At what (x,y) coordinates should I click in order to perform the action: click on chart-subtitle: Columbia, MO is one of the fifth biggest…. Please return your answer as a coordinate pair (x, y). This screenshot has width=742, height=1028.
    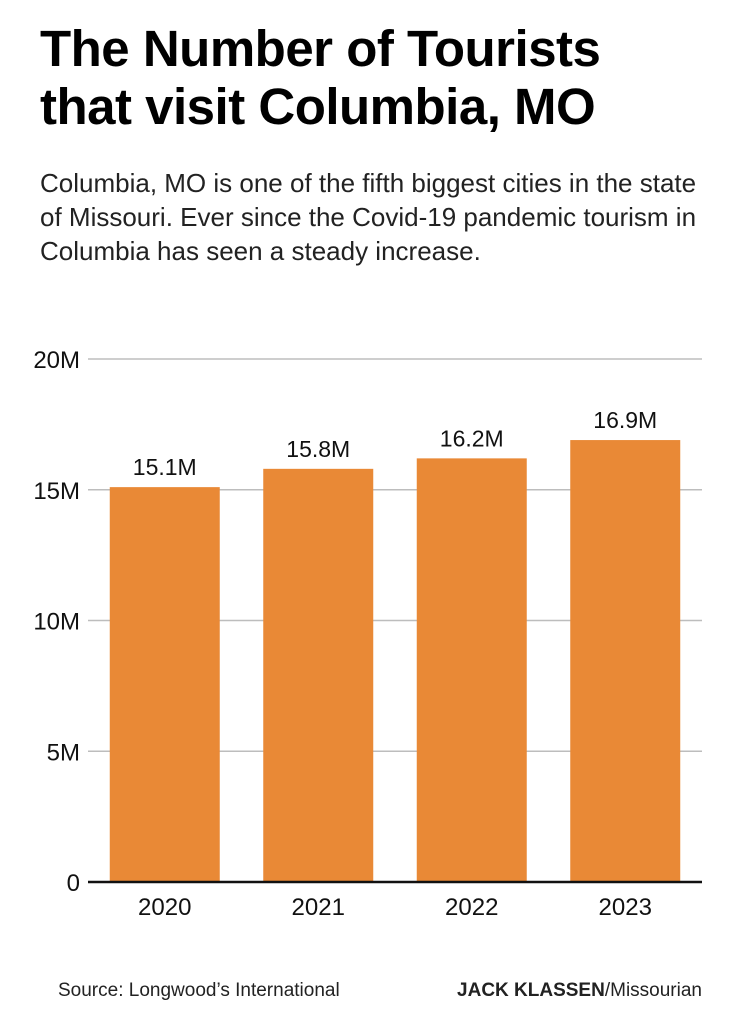
    Looking at the image, I should click on (368, 217).